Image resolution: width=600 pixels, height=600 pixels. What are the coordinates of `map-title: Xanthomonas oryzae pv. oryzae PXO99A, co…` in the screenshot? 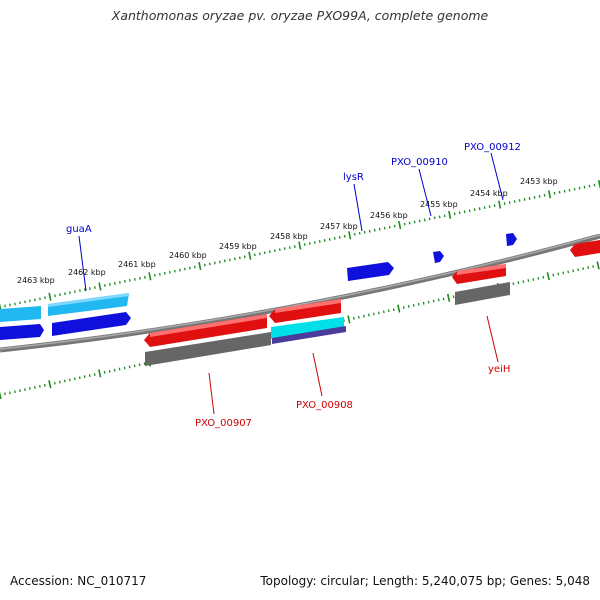 It's located at (300, 15).